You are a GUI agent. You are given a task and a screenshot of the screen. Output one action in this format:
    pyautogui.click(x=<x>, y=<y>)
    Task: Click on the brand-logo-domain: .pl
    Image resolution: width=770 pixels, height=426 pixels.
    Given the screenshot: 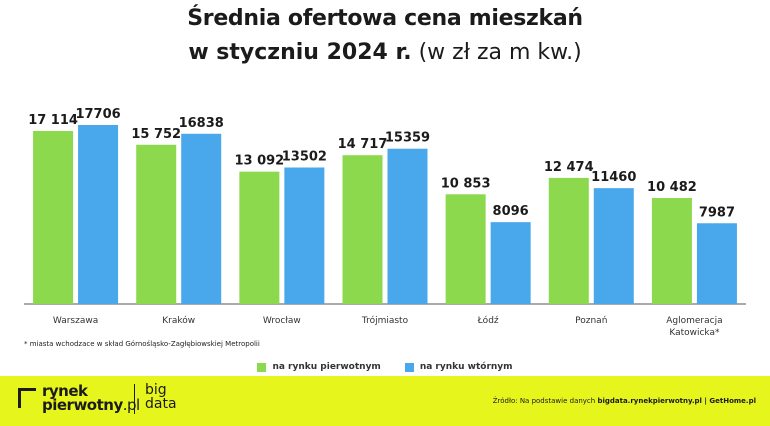 What is the action you would take?
    pyautogui.click(x=131, y=405)
    